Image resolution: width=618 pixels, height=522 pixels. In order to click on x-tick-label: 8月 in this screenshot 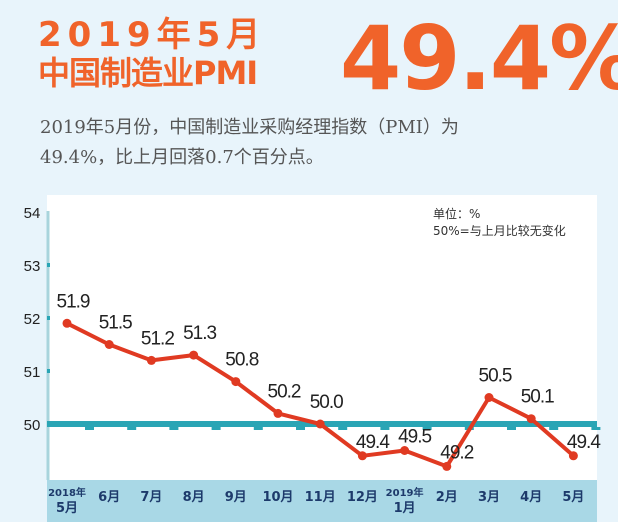, I will do `click(194, 497)`.